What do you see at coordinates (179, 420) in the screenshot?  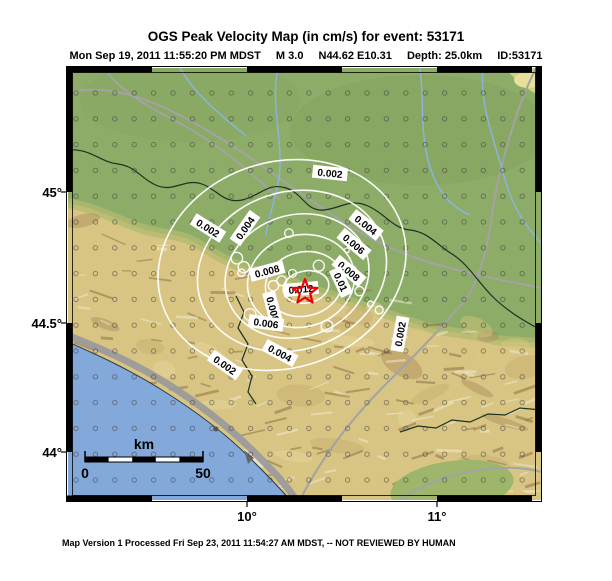 I see `coastline` at bounding box center [179, 420].